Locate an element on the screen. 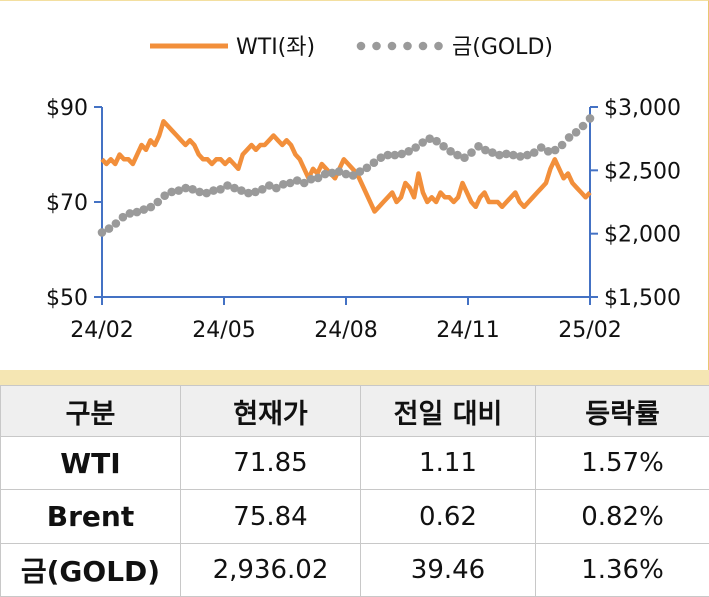  current-price: 75.84 is located at coordinates (270, 516).